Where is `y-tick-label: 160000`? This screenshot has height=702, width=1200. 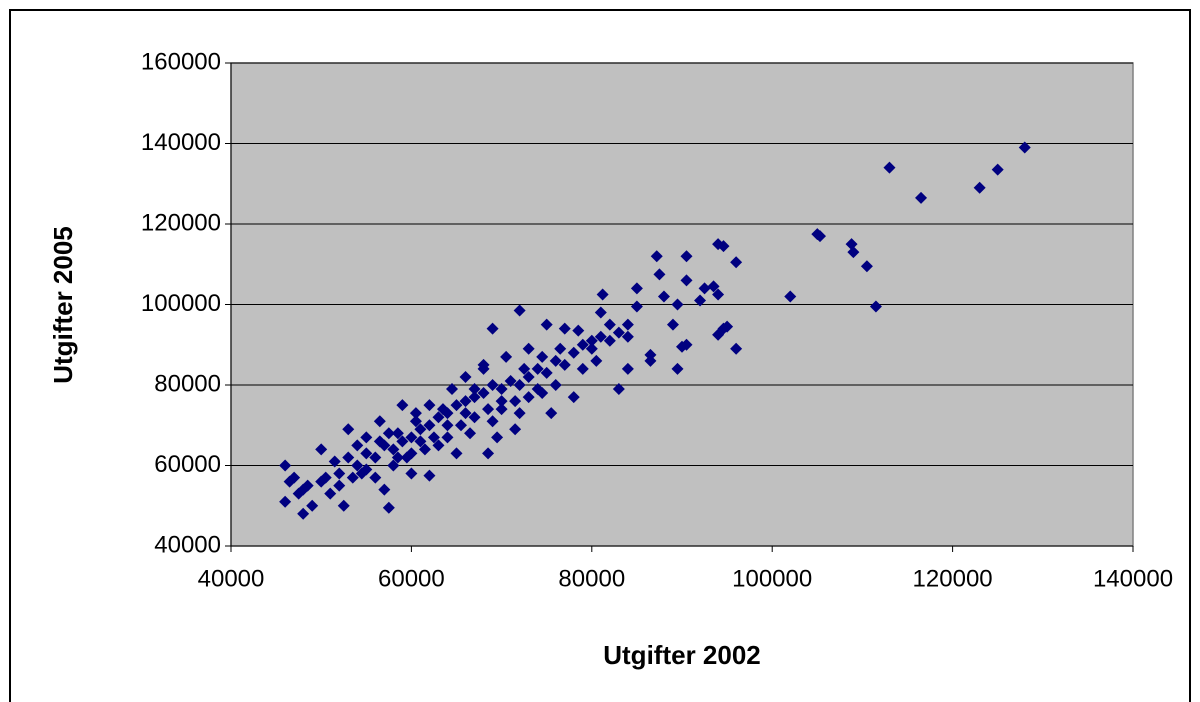 y-tick-label: 160000 is located at coordinates (181, 61).